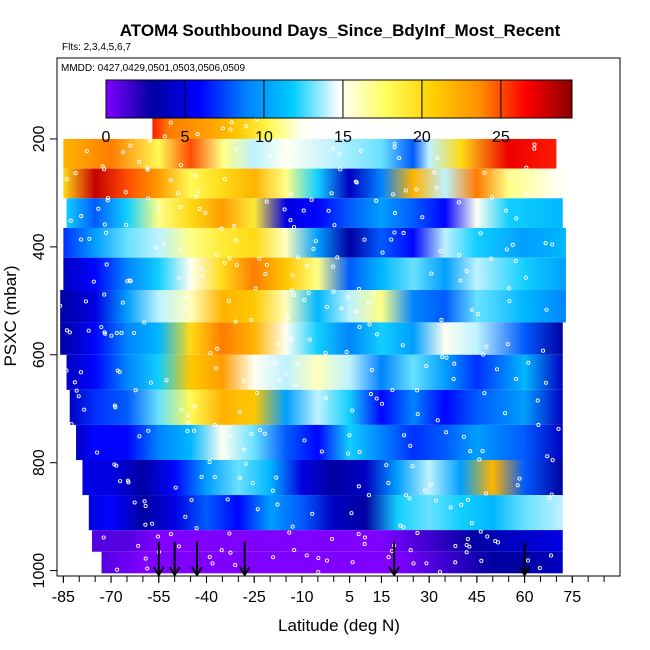 The height and width of the screenshot is (650, 650). What do you see at coordinates (106, 137) in the screenshot?
I see `colorbar-tick-label: 0` at bounding box center [106, 137].